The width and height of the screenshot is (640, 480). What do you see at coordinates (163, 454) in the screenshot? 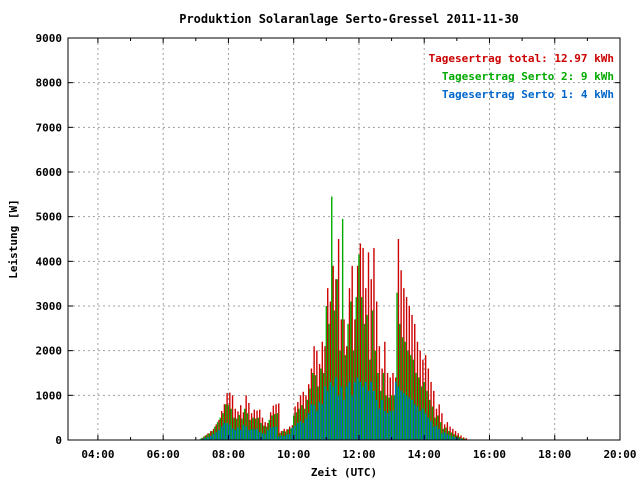
I see `x-tick-label: 06:00` at bounding box center [163, 454].